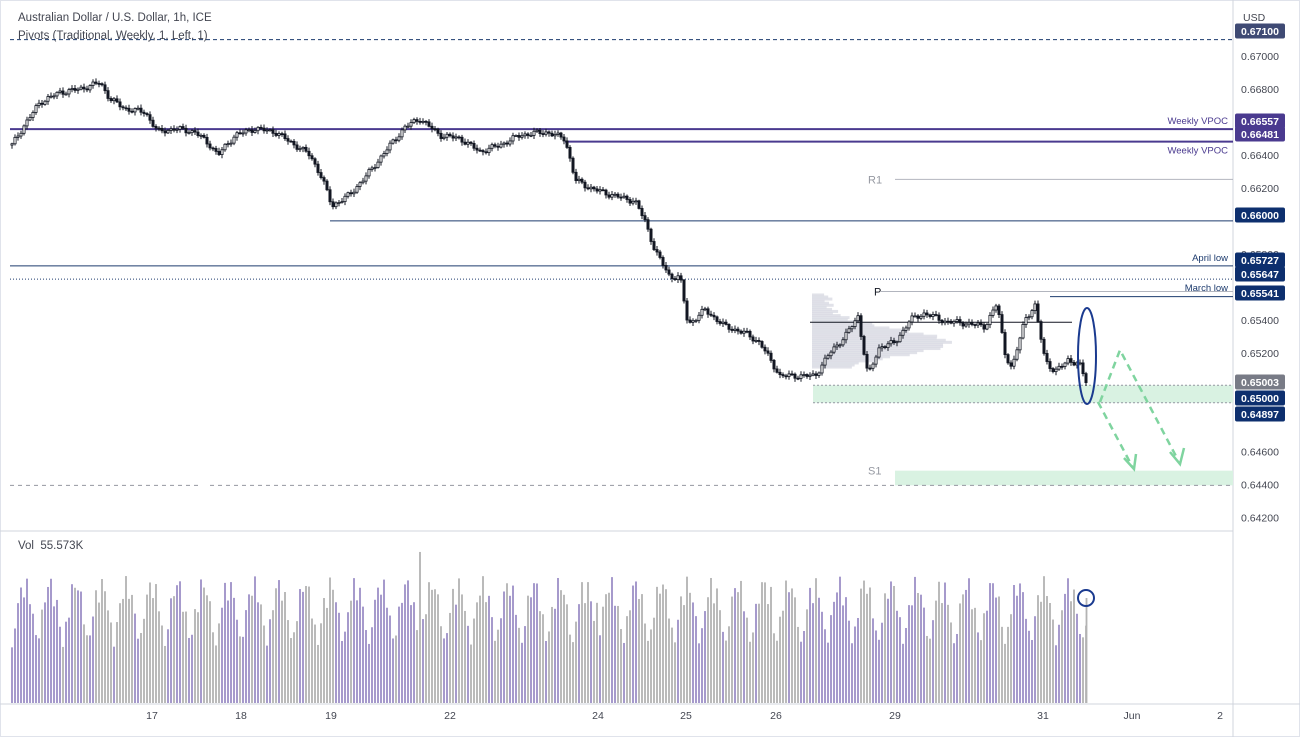 The image size is (1300, 737). Describe the element at coordinates (1115, 434) in the screenshot. I see `projection-arrow-lower` at that location.